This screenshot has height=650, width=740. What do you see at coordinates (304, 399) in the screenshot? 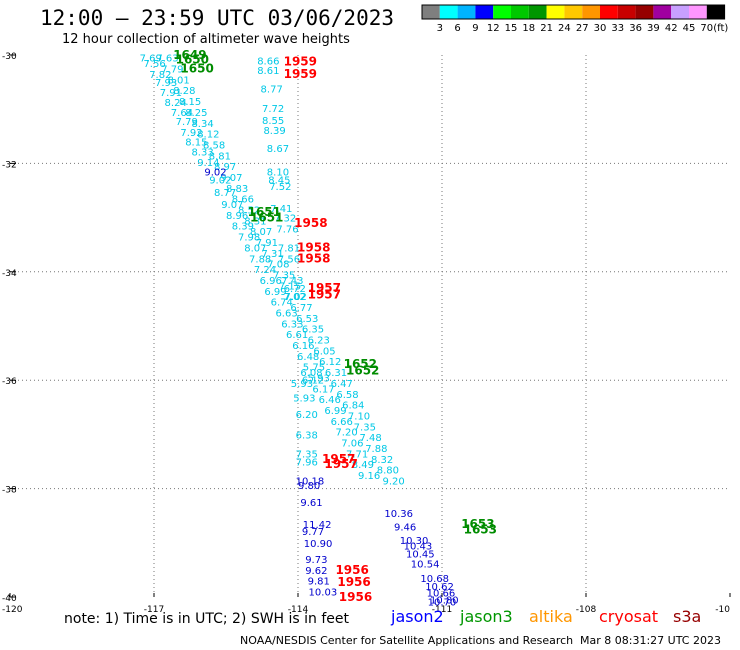
I see `wave-height-label: 5.93` at bounding box center [304, 399].